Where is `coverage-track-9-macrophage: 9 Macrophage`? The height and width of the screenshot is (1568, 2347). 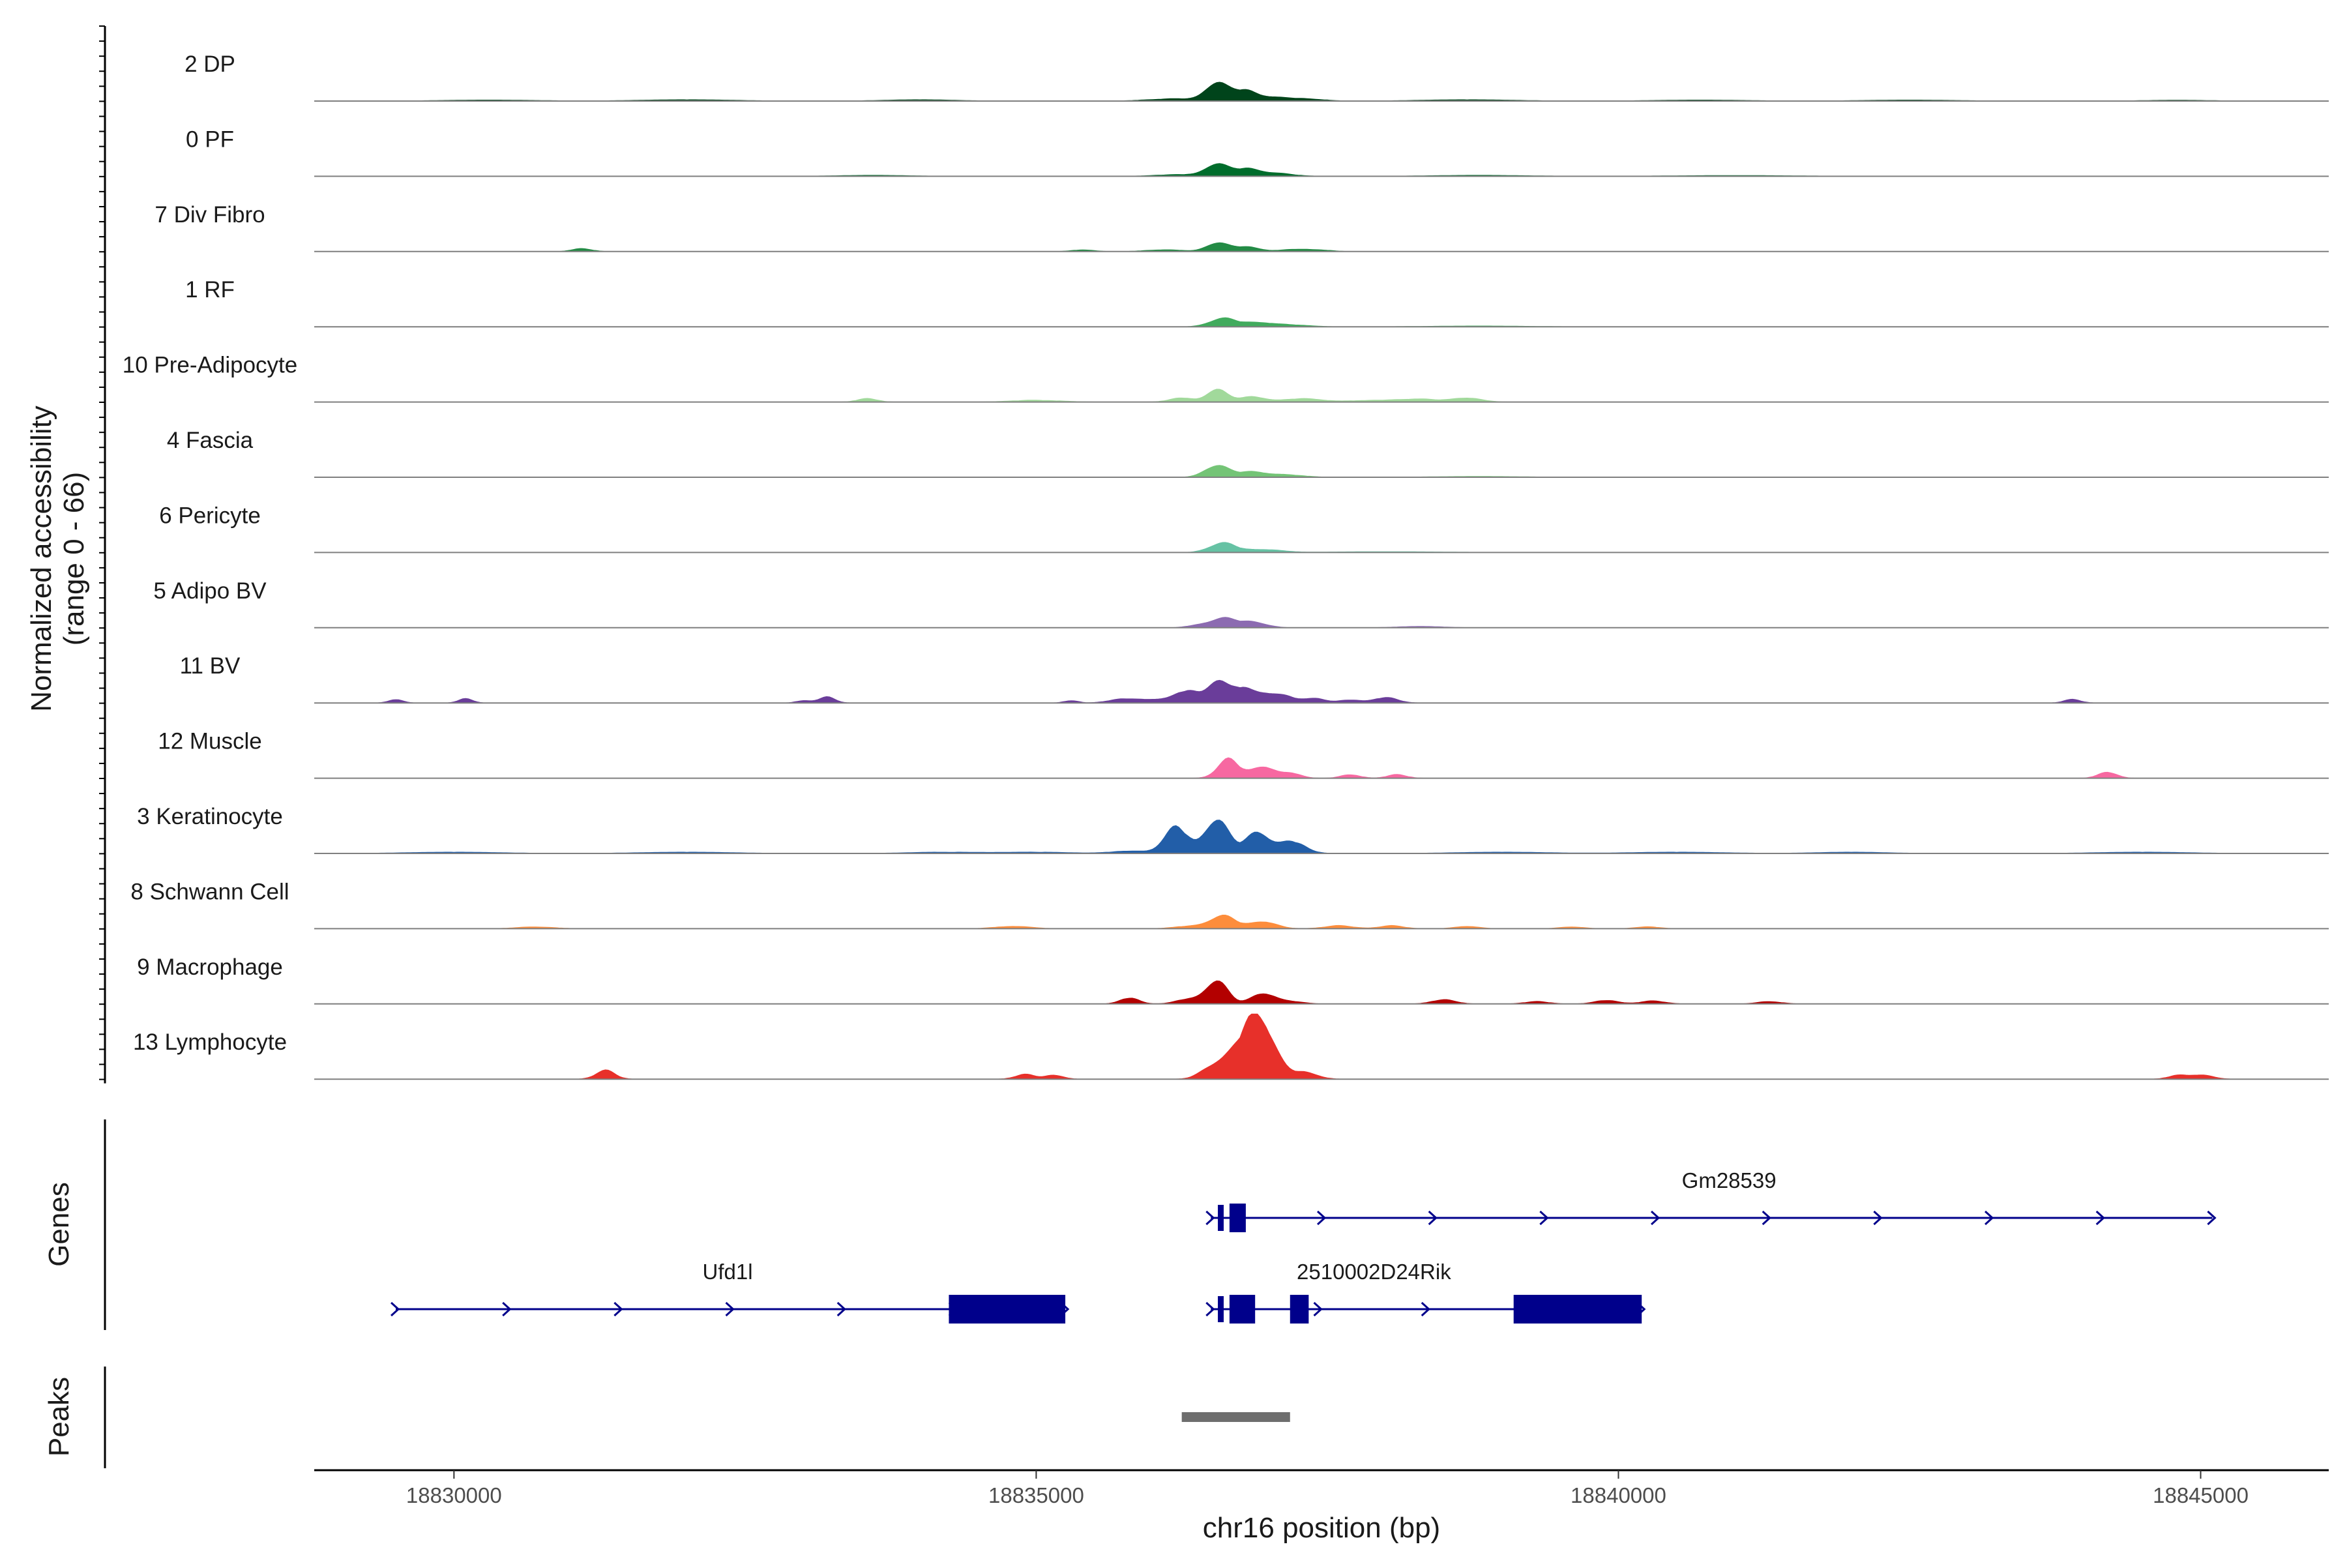 coverage-track-9-macrophage: 9 Macrophage is located at coordinates (1233, 979).